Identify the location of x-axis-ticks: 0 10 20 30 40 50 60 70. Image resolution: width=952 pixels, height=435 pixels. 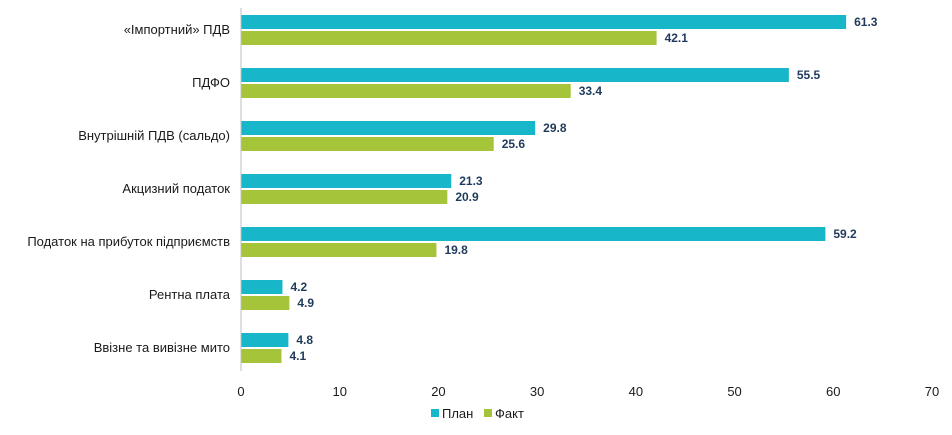
(588, 391).